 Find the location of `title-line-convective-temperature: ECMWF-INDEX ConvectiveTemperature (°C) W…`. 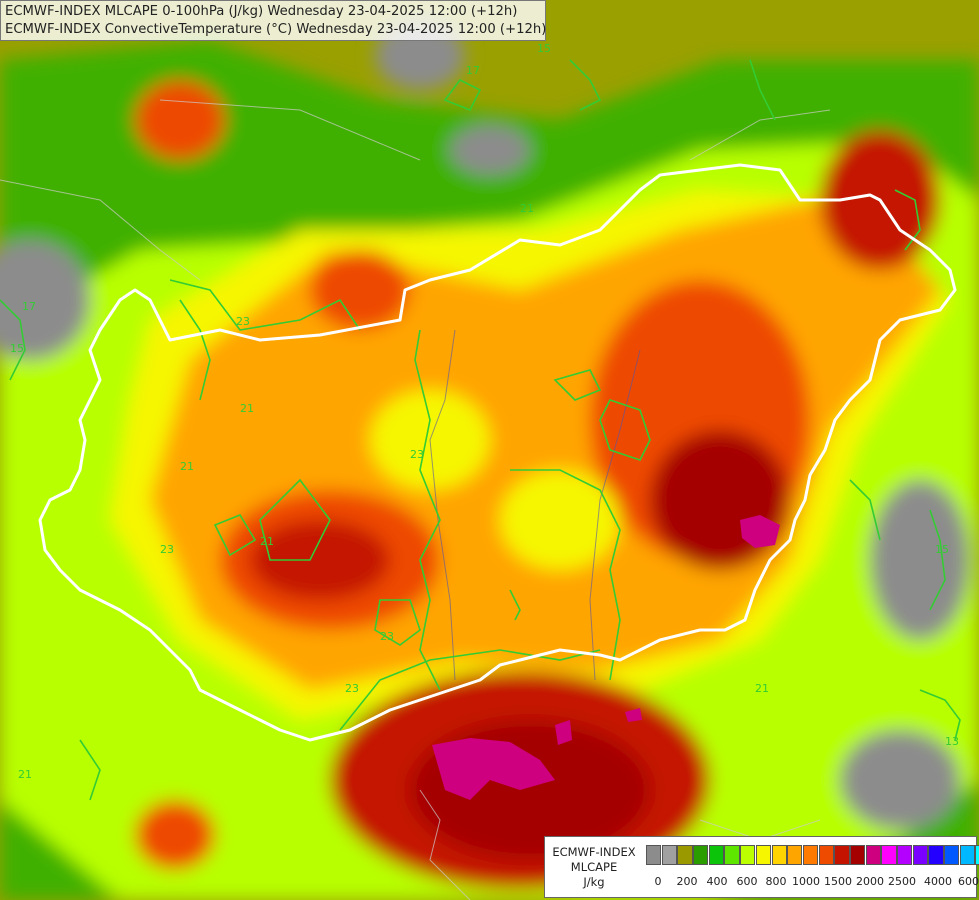

title-line-convective-temperature: ECMWF-INDEX ConvectiveTemperature (°C) W… is located at coordinates (276, 29).